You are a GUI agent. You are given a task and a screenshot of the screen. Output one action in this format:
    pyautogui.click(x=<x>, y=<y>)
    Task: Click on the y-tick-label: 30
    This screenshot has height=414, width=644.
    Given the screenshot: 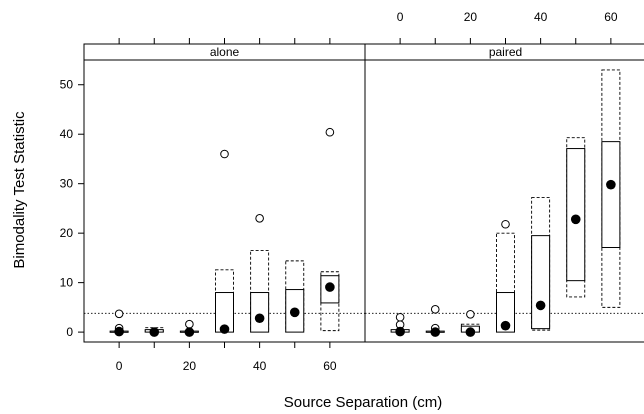 What is the action you would take?
    pyautogui.click(x=67, y=184)
    